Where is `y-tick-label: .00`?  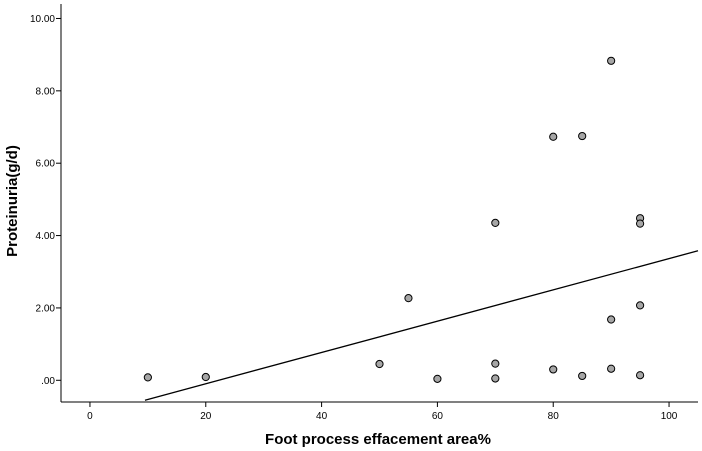
y-tick-label: .00 is located at coordinates (48, 381).